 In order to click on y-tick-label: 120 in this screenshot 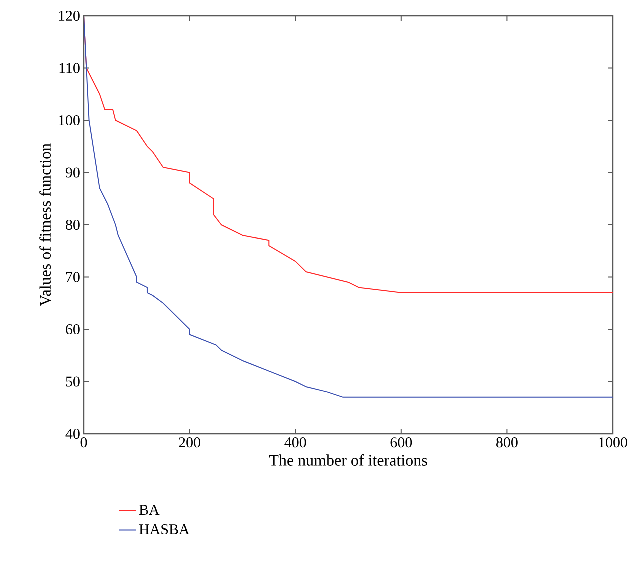, I will do `click(69, 16)`.